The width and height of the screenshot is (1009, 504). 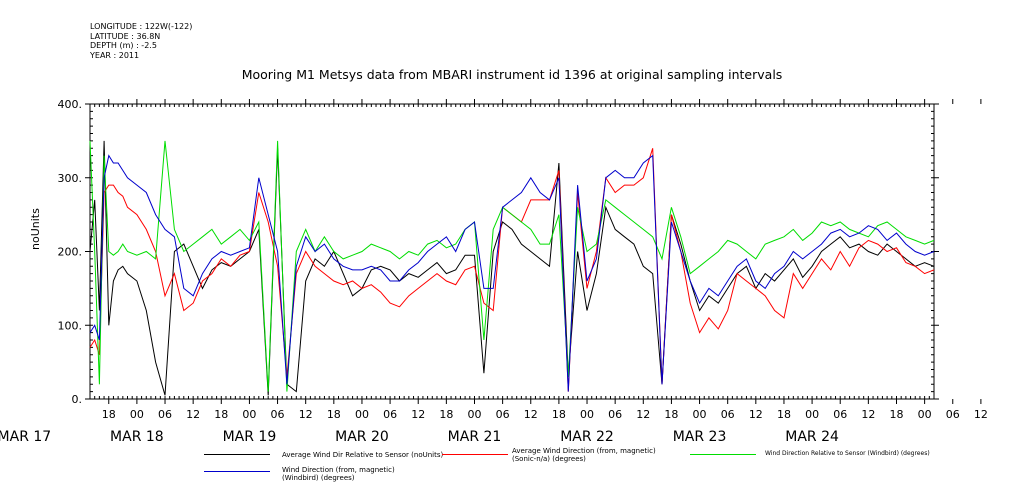 I want to click on latitude-text: LATITUDE : 36.8N, so click(x=125, y=36).